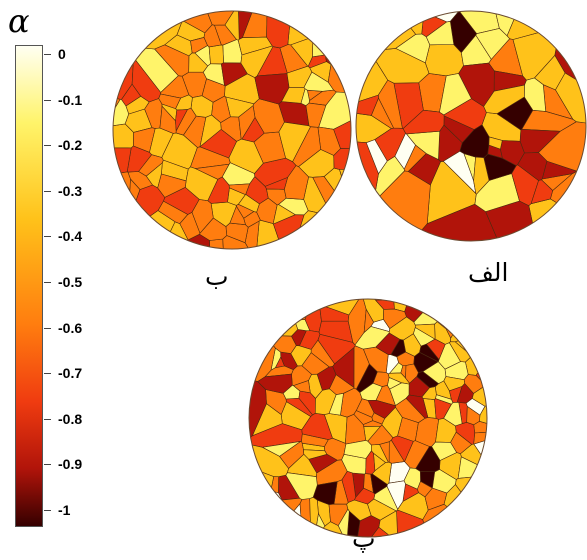 The height and width of the screenshot is (560, 587). What do you see at coordinates (364, 538) in the screenshot?
I see `panel-label-p: پ` at bounding box center [364, 538].